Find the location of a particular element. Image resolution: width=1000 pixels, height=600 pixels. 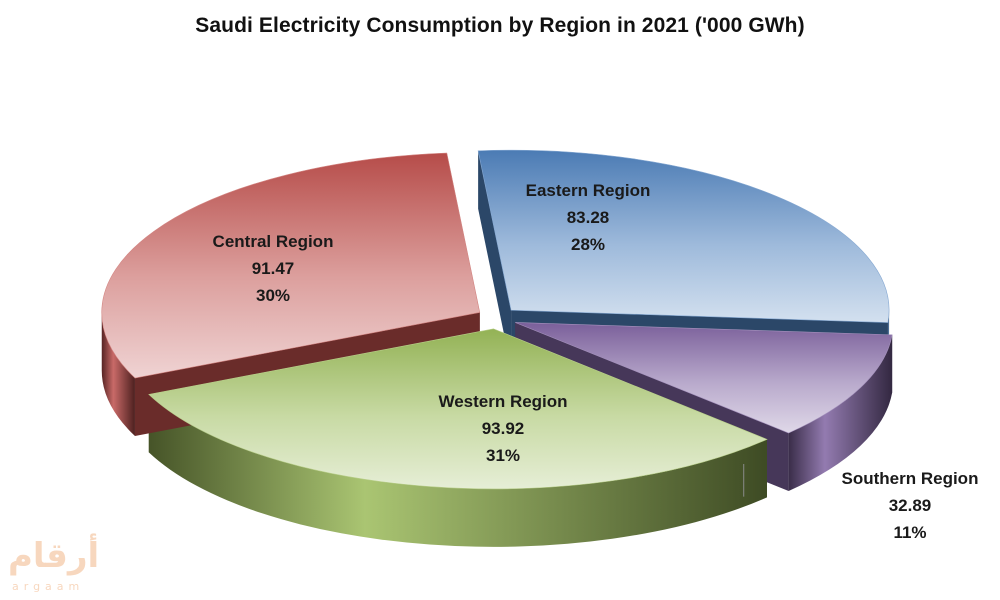

southern-region-outer-wall is located at coordinates (840, 412).